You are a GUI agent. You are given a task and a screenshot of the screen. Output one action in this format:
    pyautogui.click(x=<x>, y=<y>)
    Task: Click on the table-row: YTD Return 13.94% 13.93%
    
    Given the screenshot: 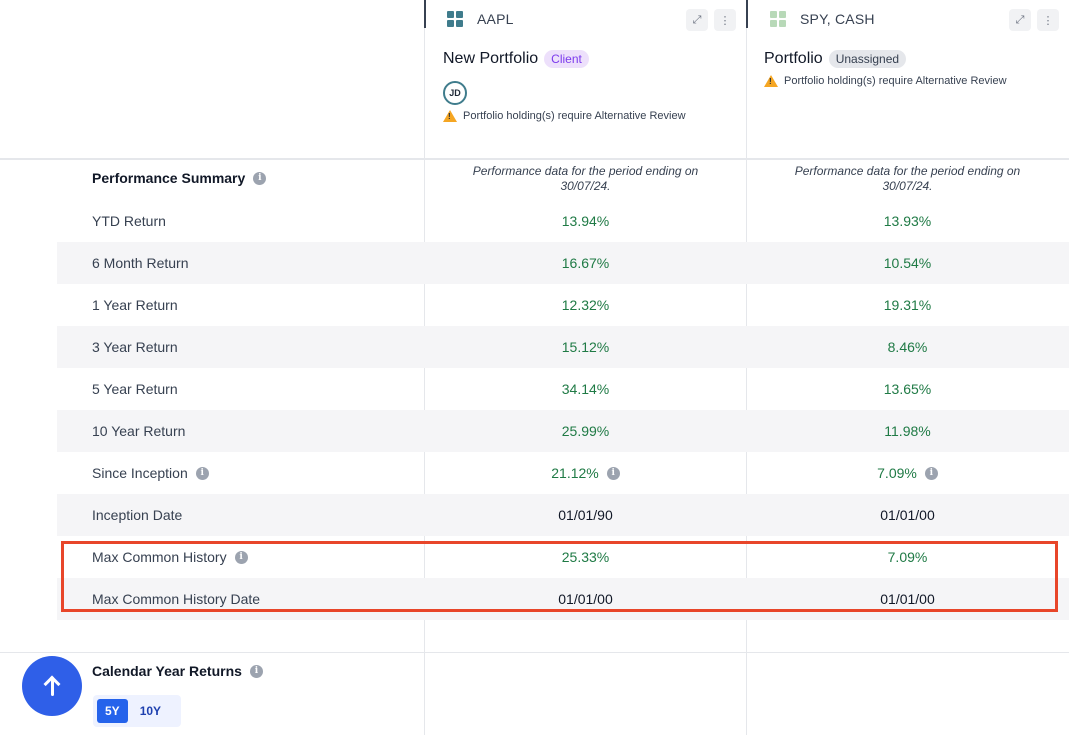 What is the action you would take?
    pyautogui.click(x=563, y=221)
    